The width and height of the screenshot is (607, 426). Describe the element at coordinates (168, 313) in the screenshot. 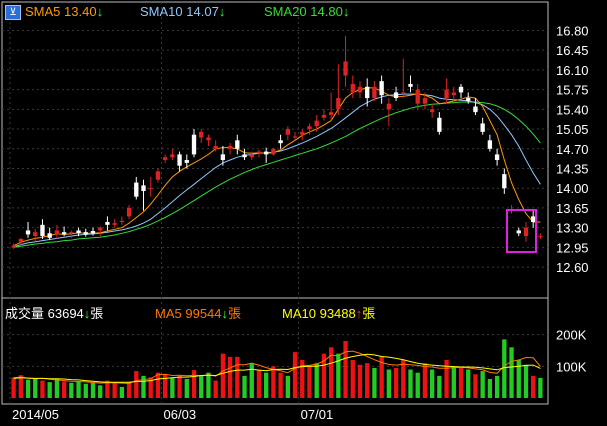

I see `vol-ma5-label: MA5` at that location.